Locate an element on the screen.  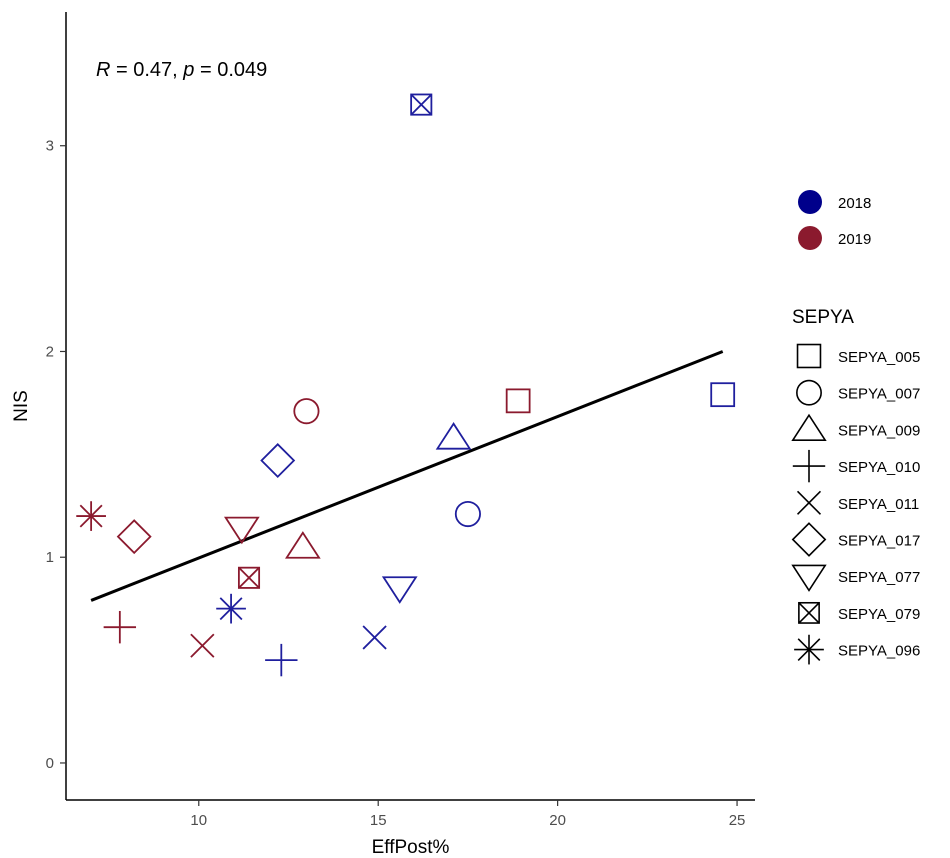
legend-shape-label-sepya-079: SEPYA_079 is located at coordinates (879, 614).